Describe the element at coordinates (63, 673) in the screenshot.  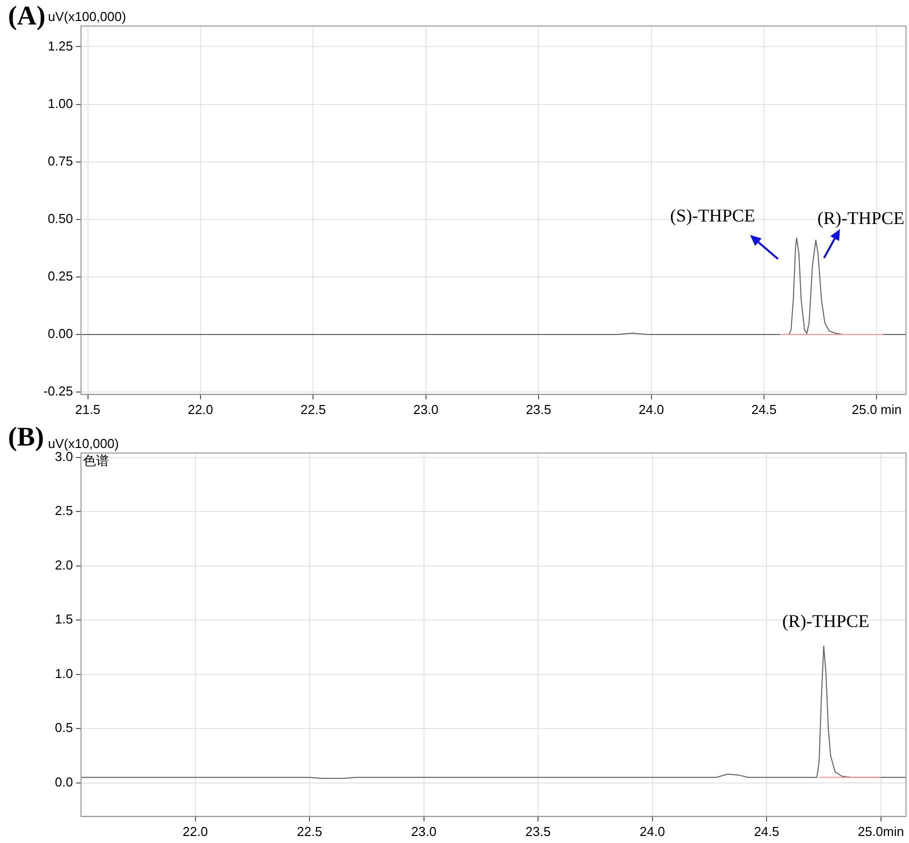
I see `y-tick-label: 1.0` at that location.